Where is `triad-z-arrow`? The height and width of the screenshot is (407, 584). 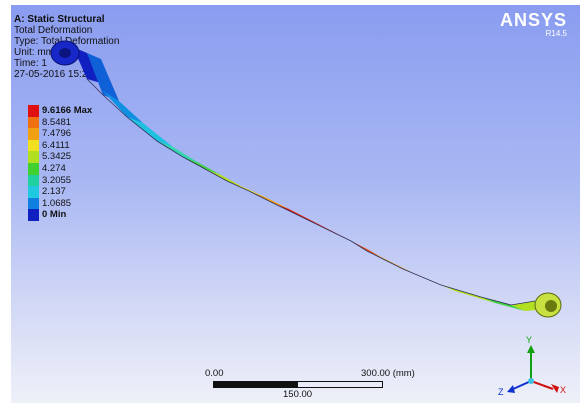 triad-z-arrow is located at coordinates (511, 389).